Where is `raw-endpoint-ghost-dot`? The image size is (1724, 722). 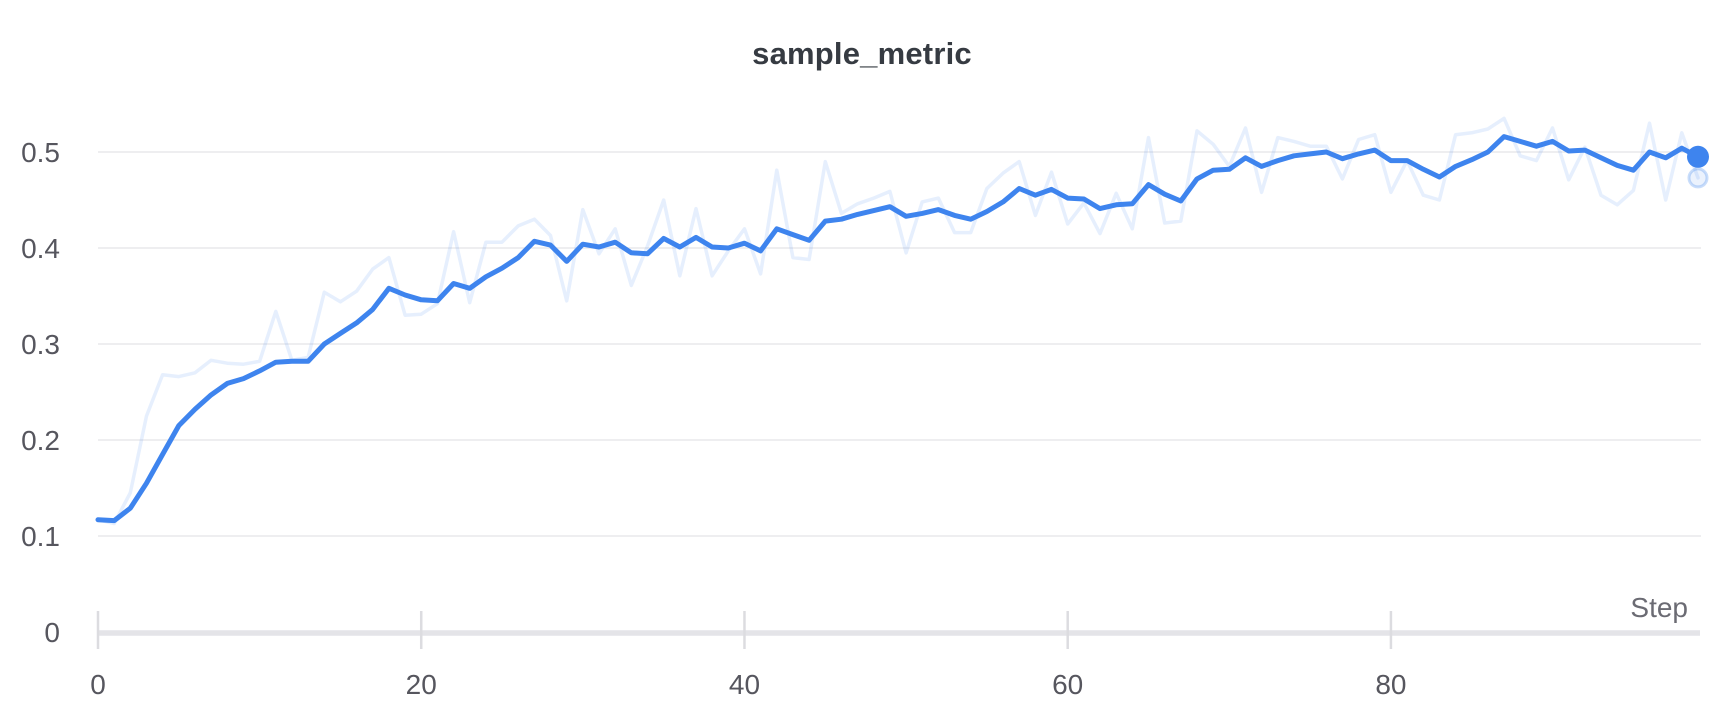 raw-endpoint-ghost-dot is located at coordinates (1698, 178).